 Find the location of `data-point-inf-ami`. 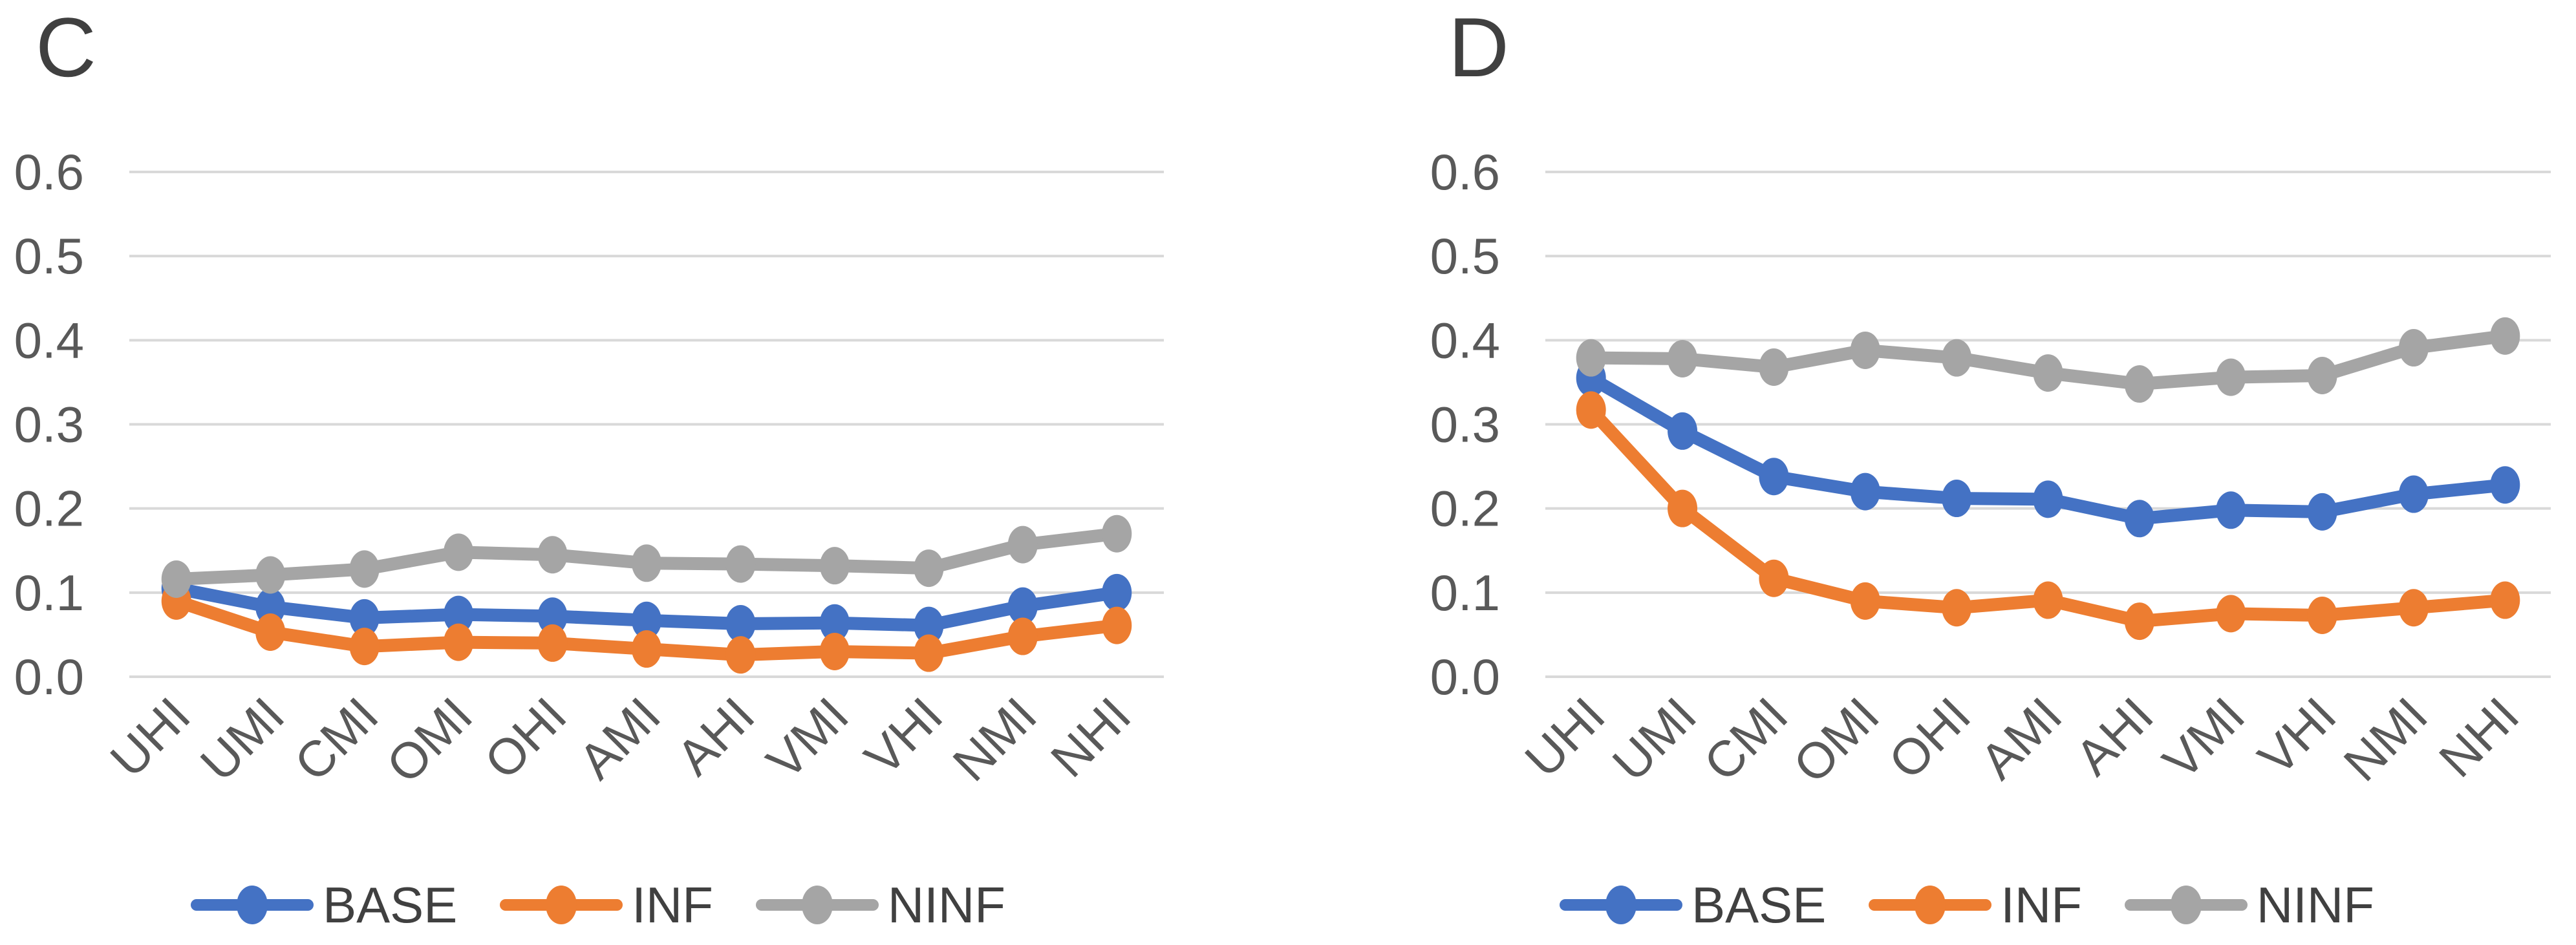

data-point-inf-ami is located at coordinates (2048, 600).